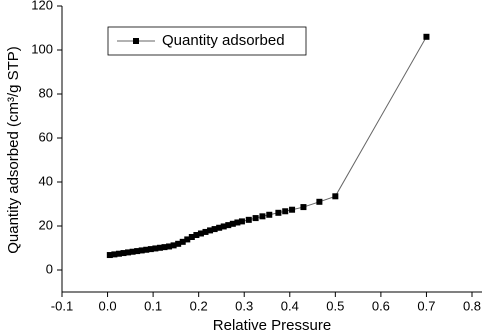  Describe the element at coordinates (290, 305) in the screenshot. I see `x-tick-label: 0.4` at that location.